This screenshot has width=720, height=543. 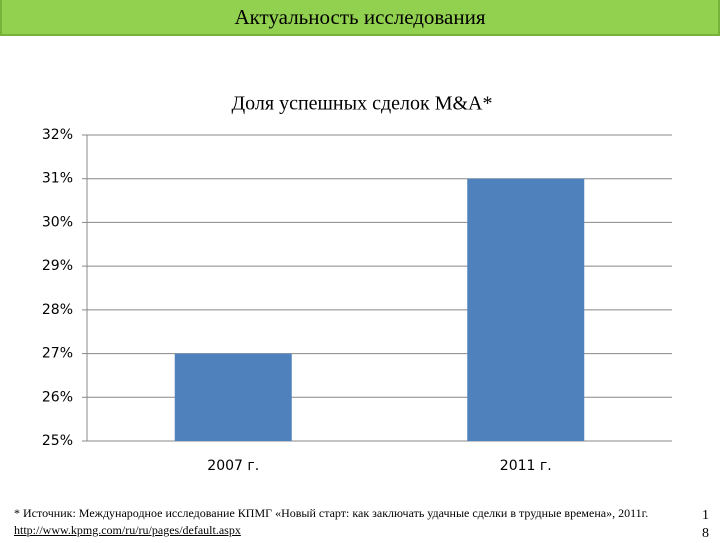 What do you see at coordinates (526, 466) in the screenshot?
I see `x-tick-label: 2011 г.` at bounding box center [526, 466].